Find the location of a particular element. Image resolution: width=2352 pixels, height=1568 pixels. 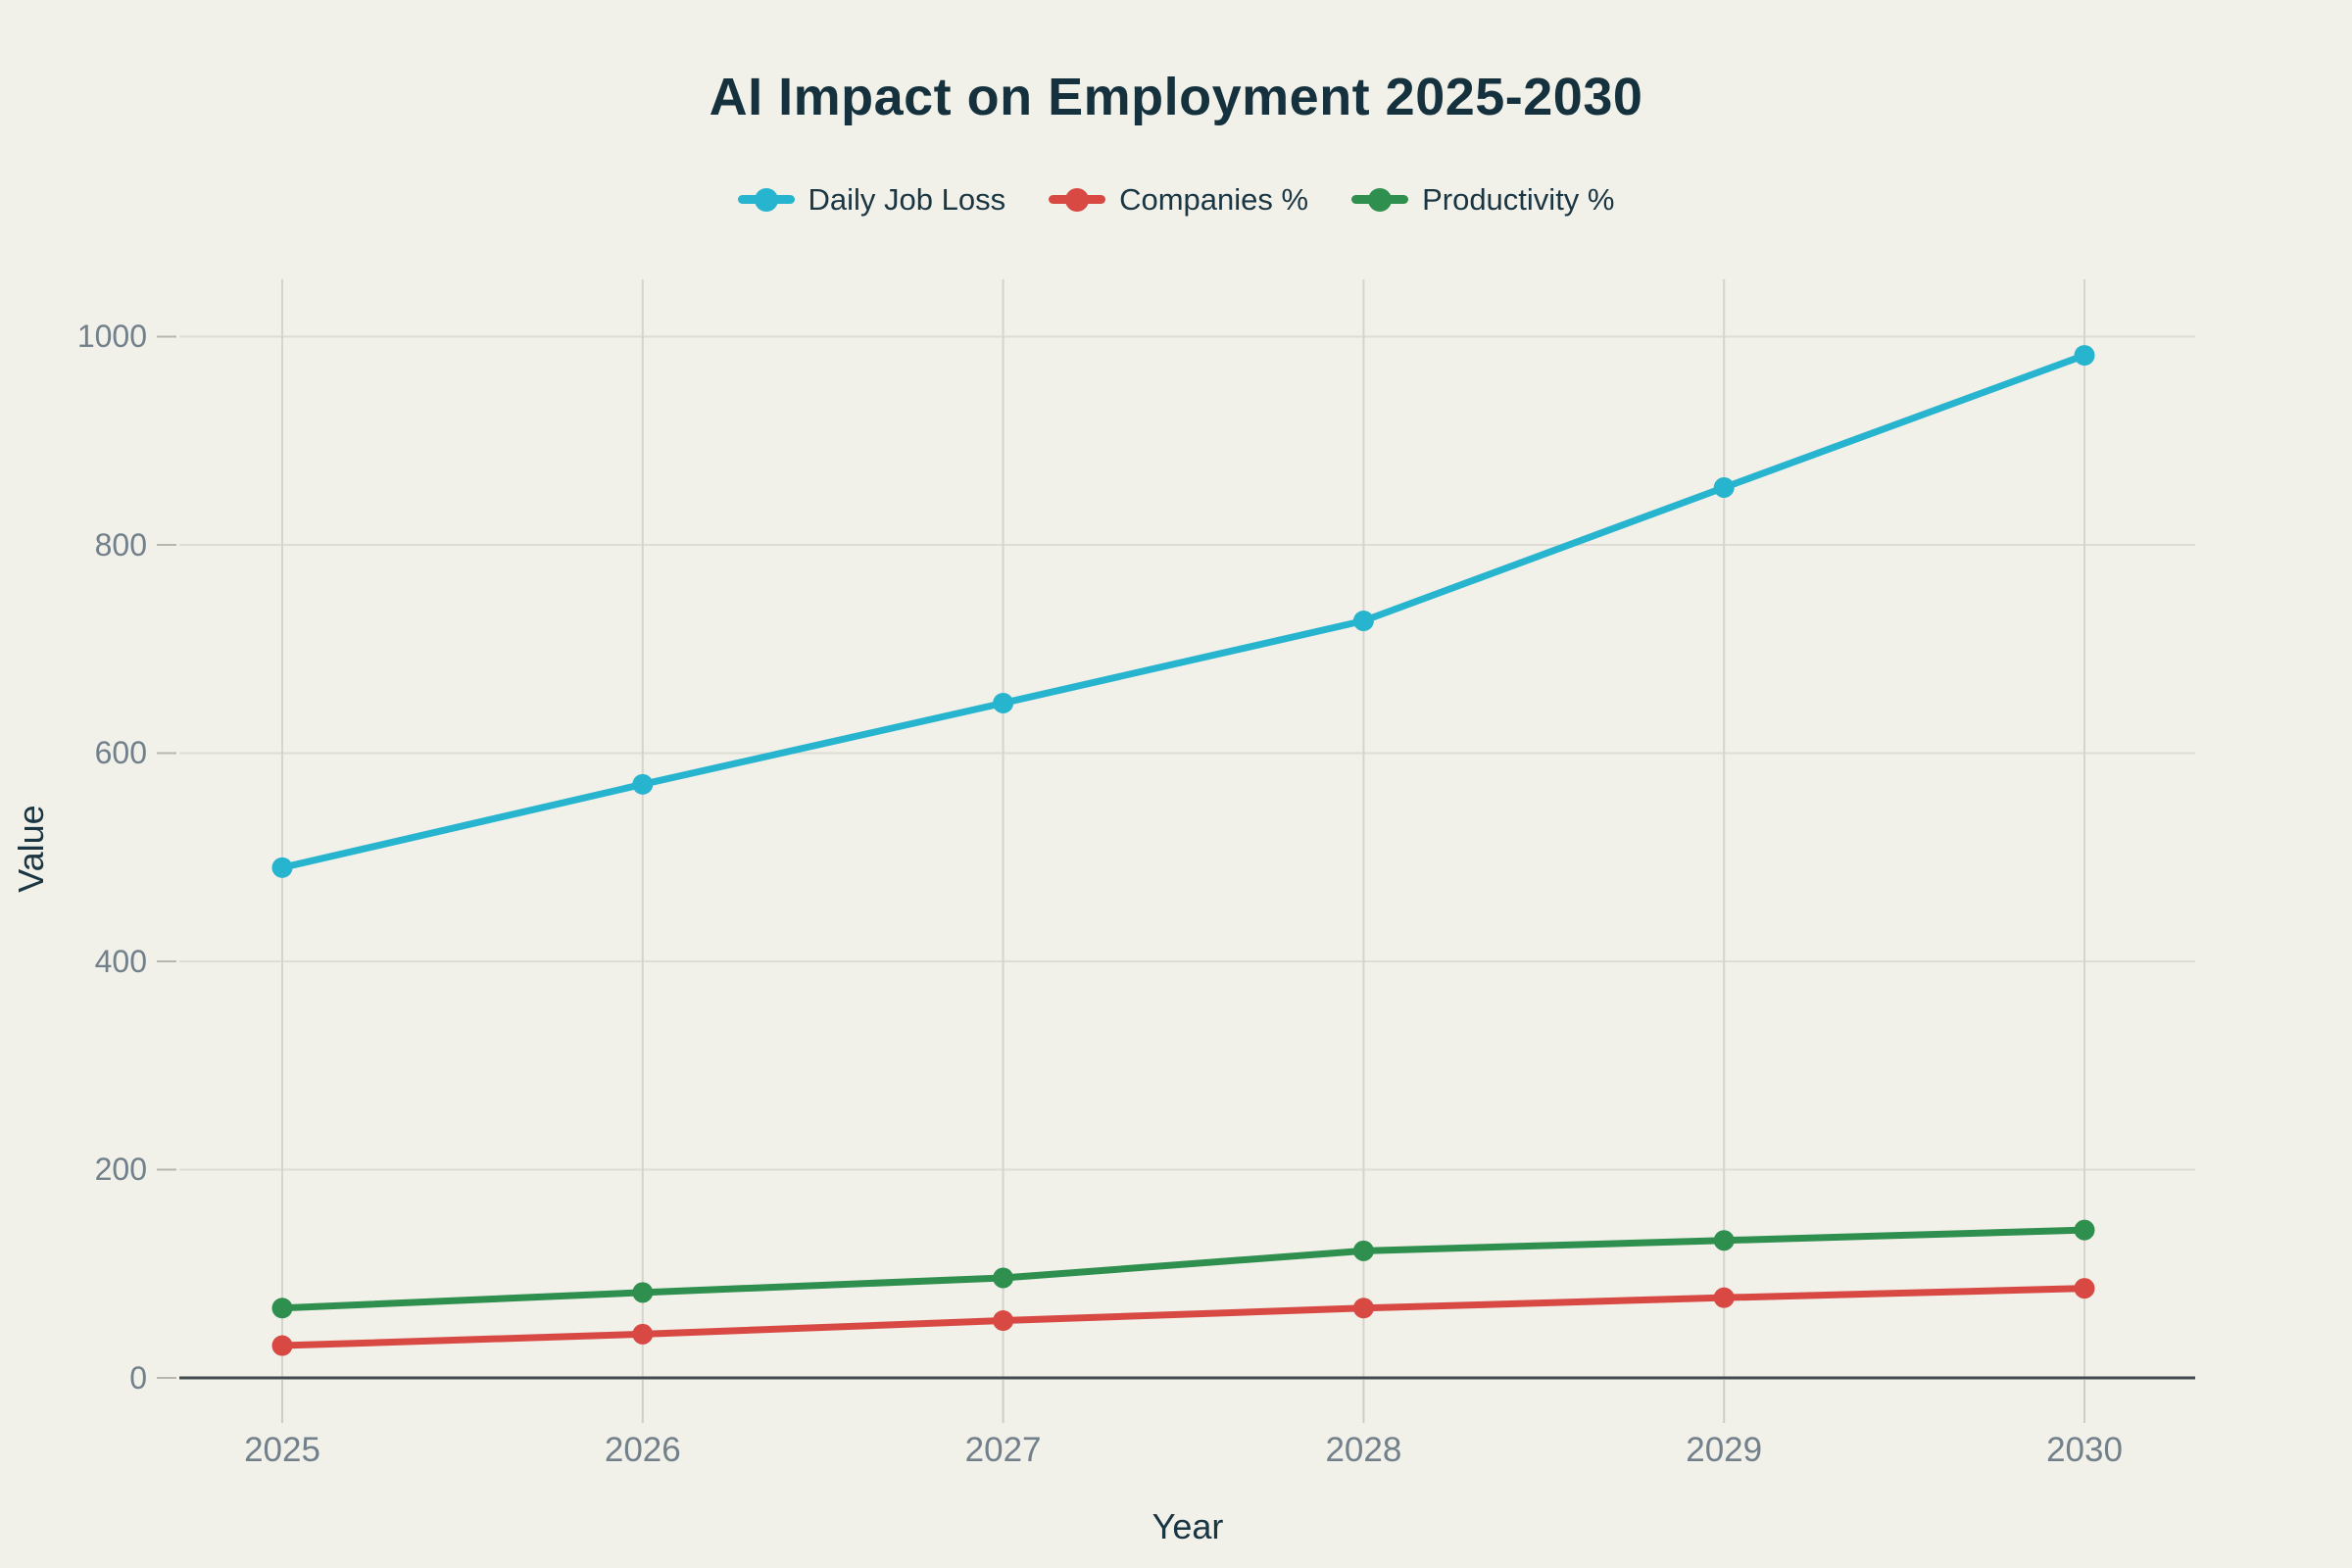

y-tick-label: 800 is located at coordinates (120, 544).